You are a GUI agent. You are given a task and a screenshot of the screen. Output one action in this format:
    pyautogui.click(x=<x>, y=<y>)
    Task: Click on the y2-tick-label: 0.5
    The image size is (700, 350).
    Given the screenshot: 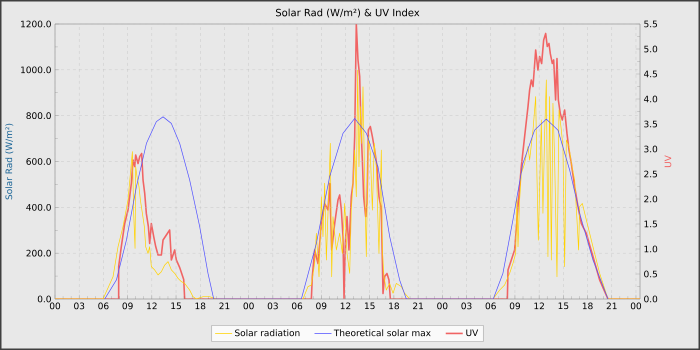 What is the action you would take?
    pyautogui.click(x=651, y=274)
    